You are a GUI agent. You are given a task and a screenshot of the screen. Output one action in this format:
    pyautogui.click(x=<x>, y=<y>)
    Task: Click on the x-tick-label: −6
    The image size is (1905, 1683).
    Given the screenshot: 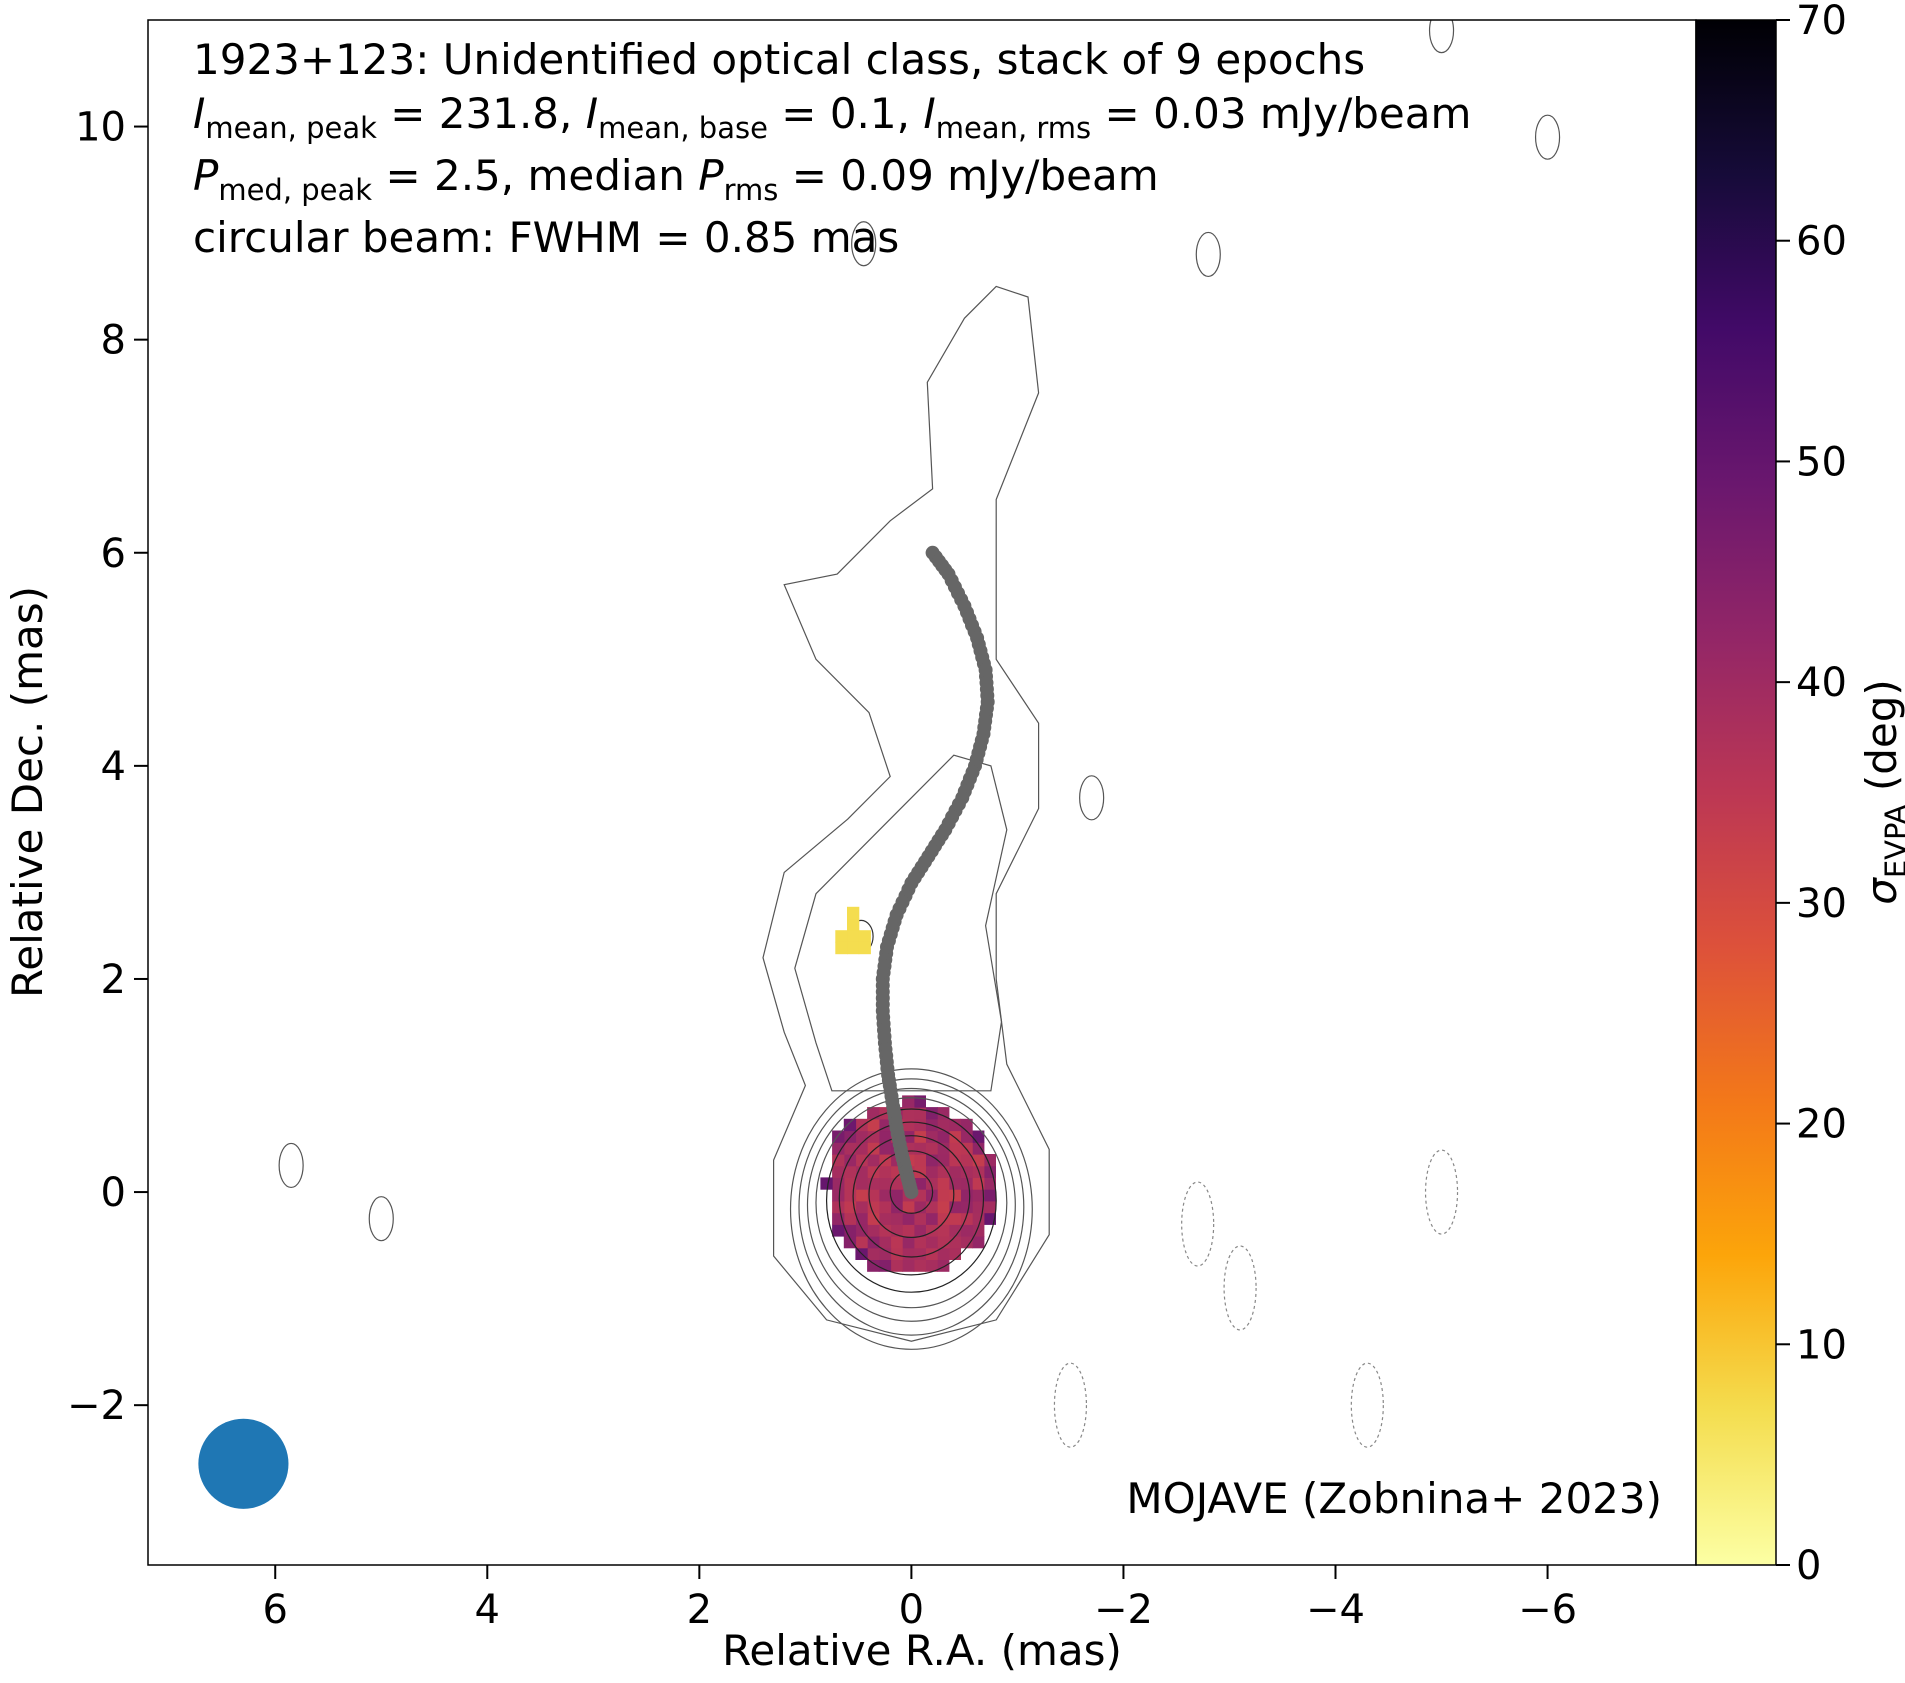 What is the action you would take?
    pyautogui.click(x=1547, y=1610)
    